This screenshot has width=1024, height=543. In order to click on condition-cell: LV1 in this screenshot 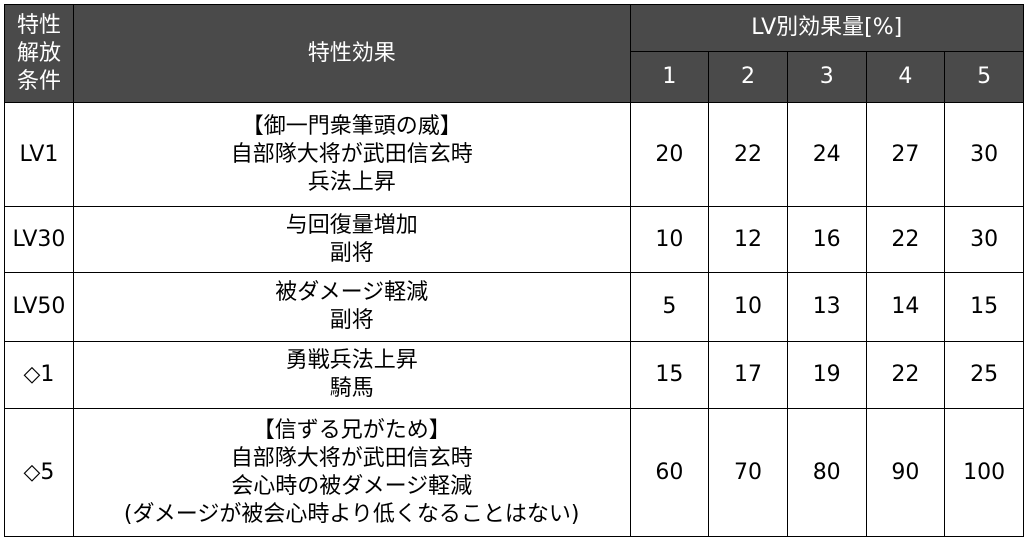, I will do `click(39, 154)`.